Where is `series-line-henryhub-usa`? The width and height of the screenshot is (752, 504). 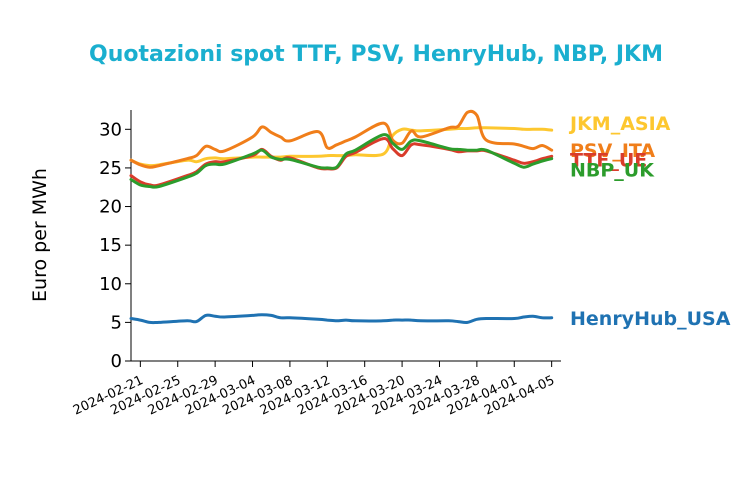
series-line-henryhub-usa is located at coordinates (341, 319).